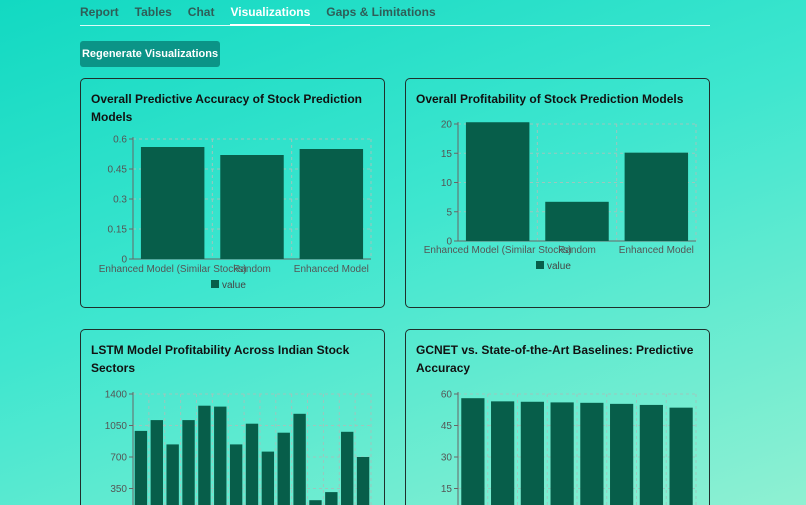  What do you see at coordinates (153, 11) in the screenshot?
I see `tab-tables: Tables` at bounding box center [153, 11].